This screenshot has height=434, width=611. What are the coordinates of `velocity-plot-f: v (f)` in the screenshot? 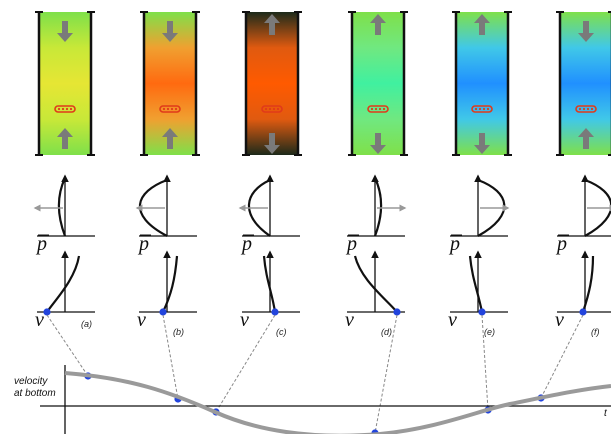 It's located at (583, 293).